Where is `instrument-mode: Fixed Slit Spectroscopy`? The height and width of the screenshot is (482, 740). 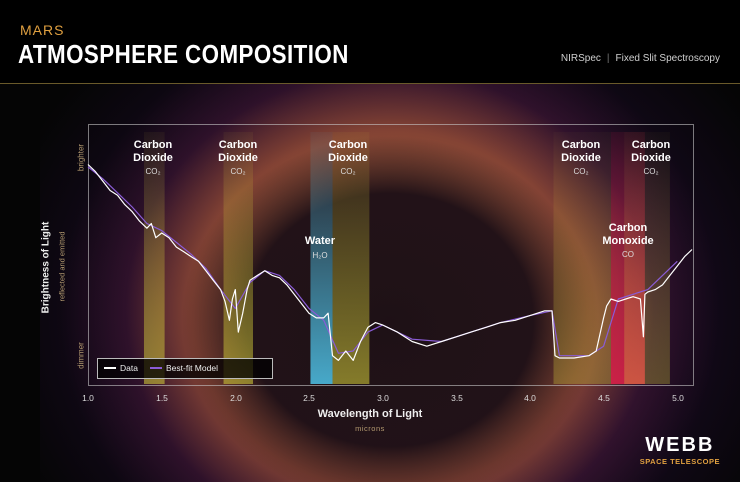 instrument-mode: Fixed Slit Spectroscopy is located at coordinates (668, 58).